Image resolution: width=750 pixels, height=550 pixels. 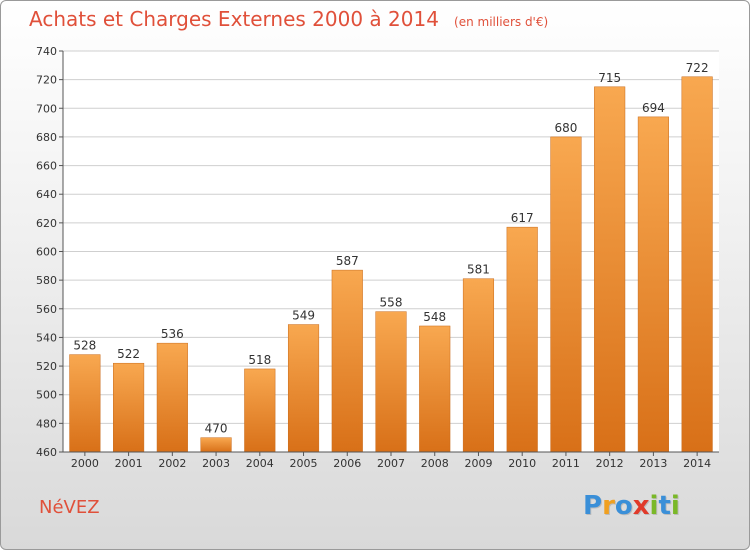 What do you see at coordinates (46, 280) in the screenshot?
I see `y-tick-label: 580` at bounding box center [46, 280].